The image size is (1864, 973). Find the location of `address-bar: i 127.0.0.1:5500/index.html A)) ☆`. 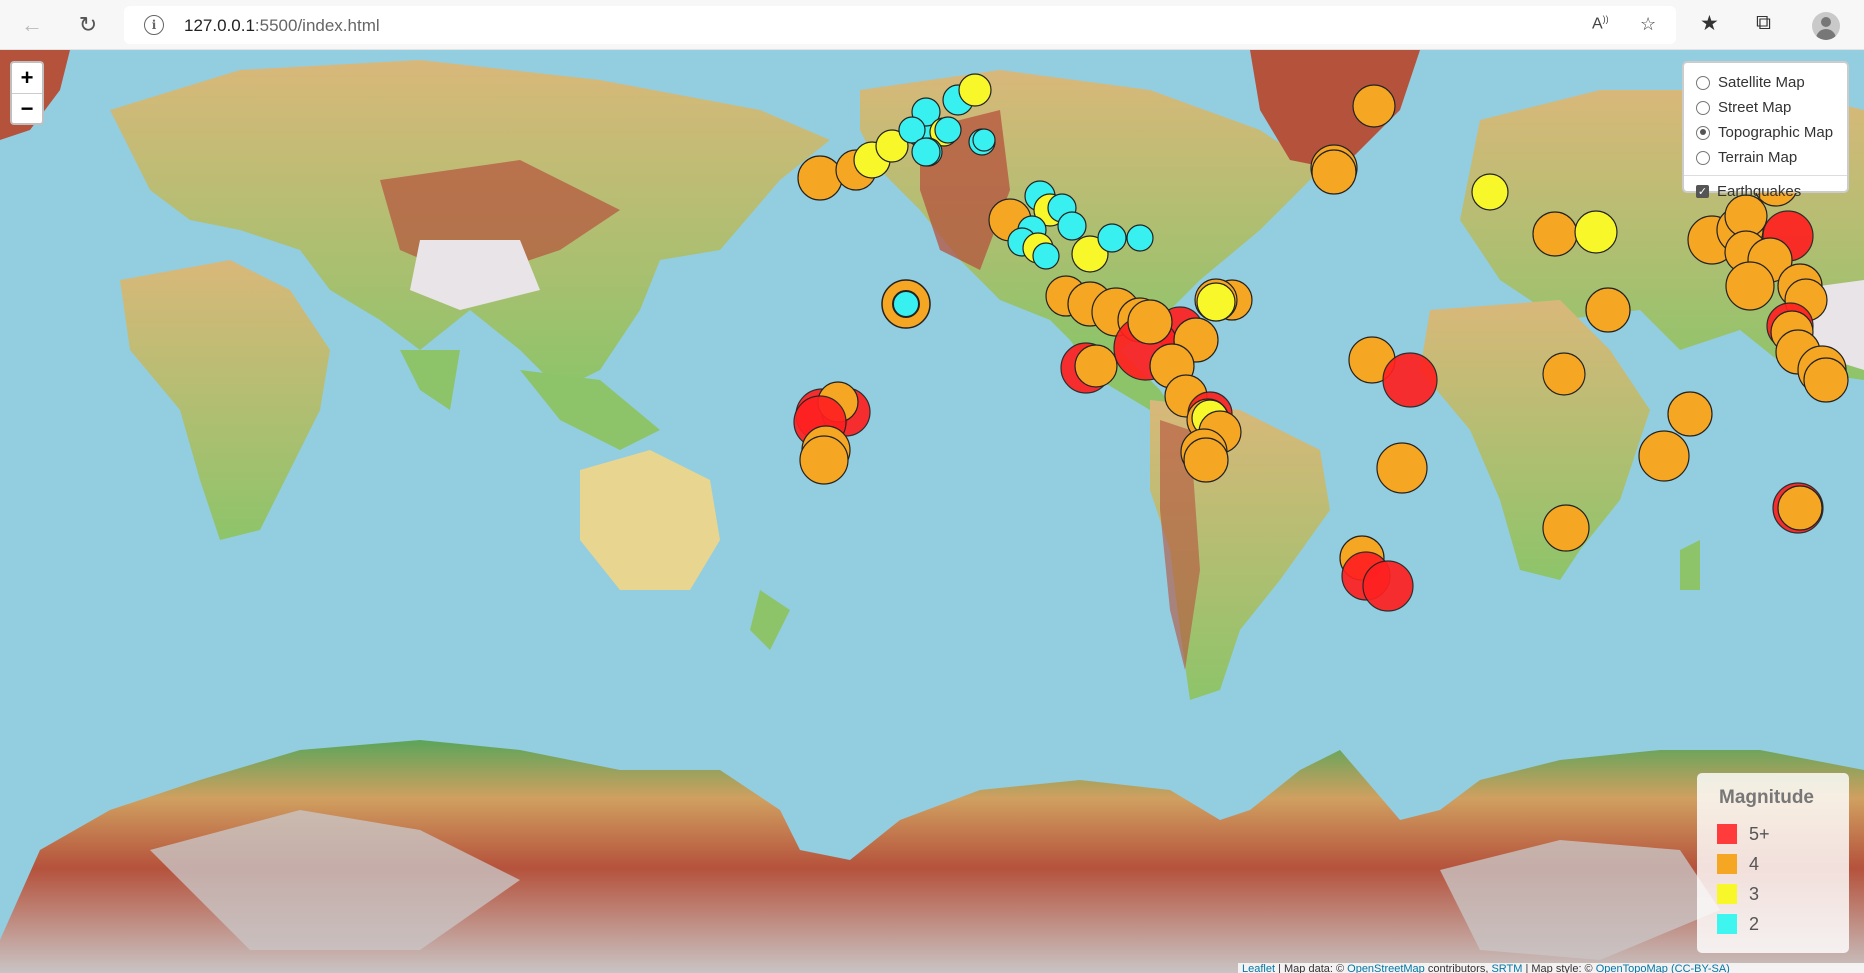

address-bar: i 127.0.0.1:5500/index.html A)) ☆ is located at coordinates (900, 25).